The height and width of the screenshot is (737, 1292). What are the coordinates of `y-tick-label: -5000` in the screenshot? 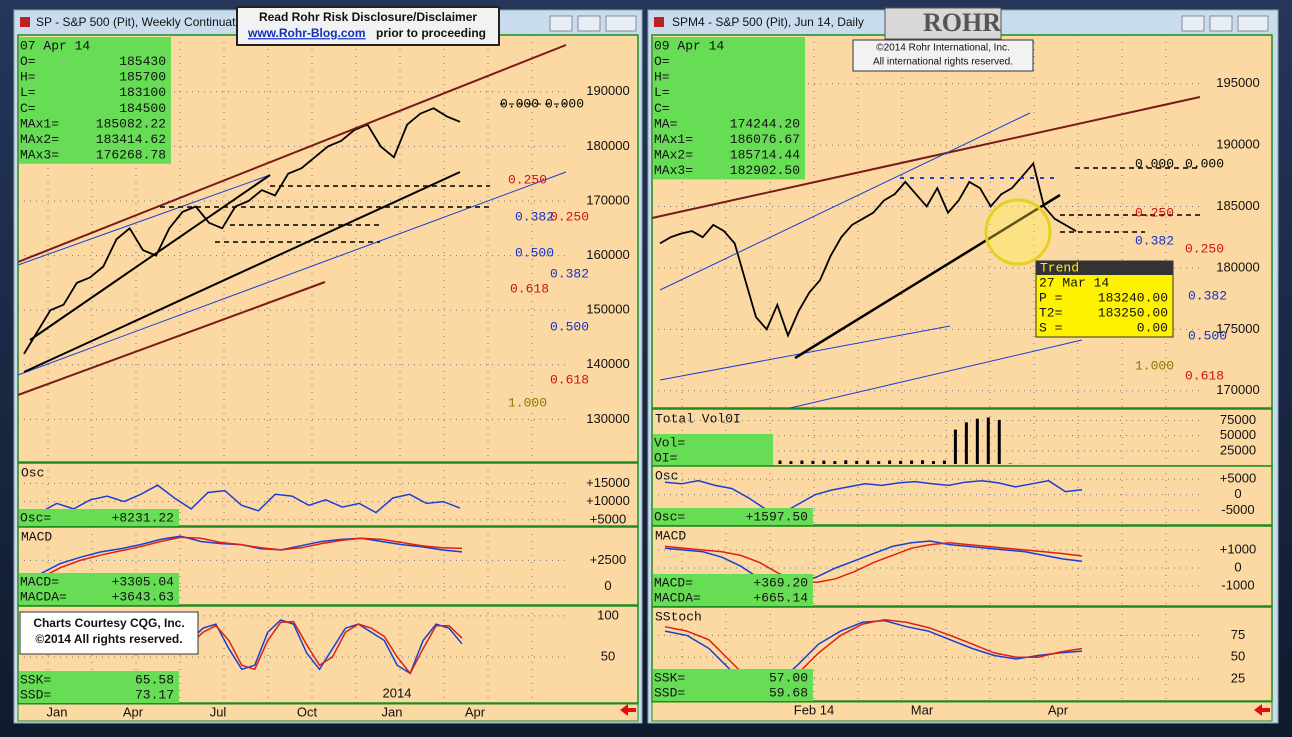 It's located at (1237, 509).